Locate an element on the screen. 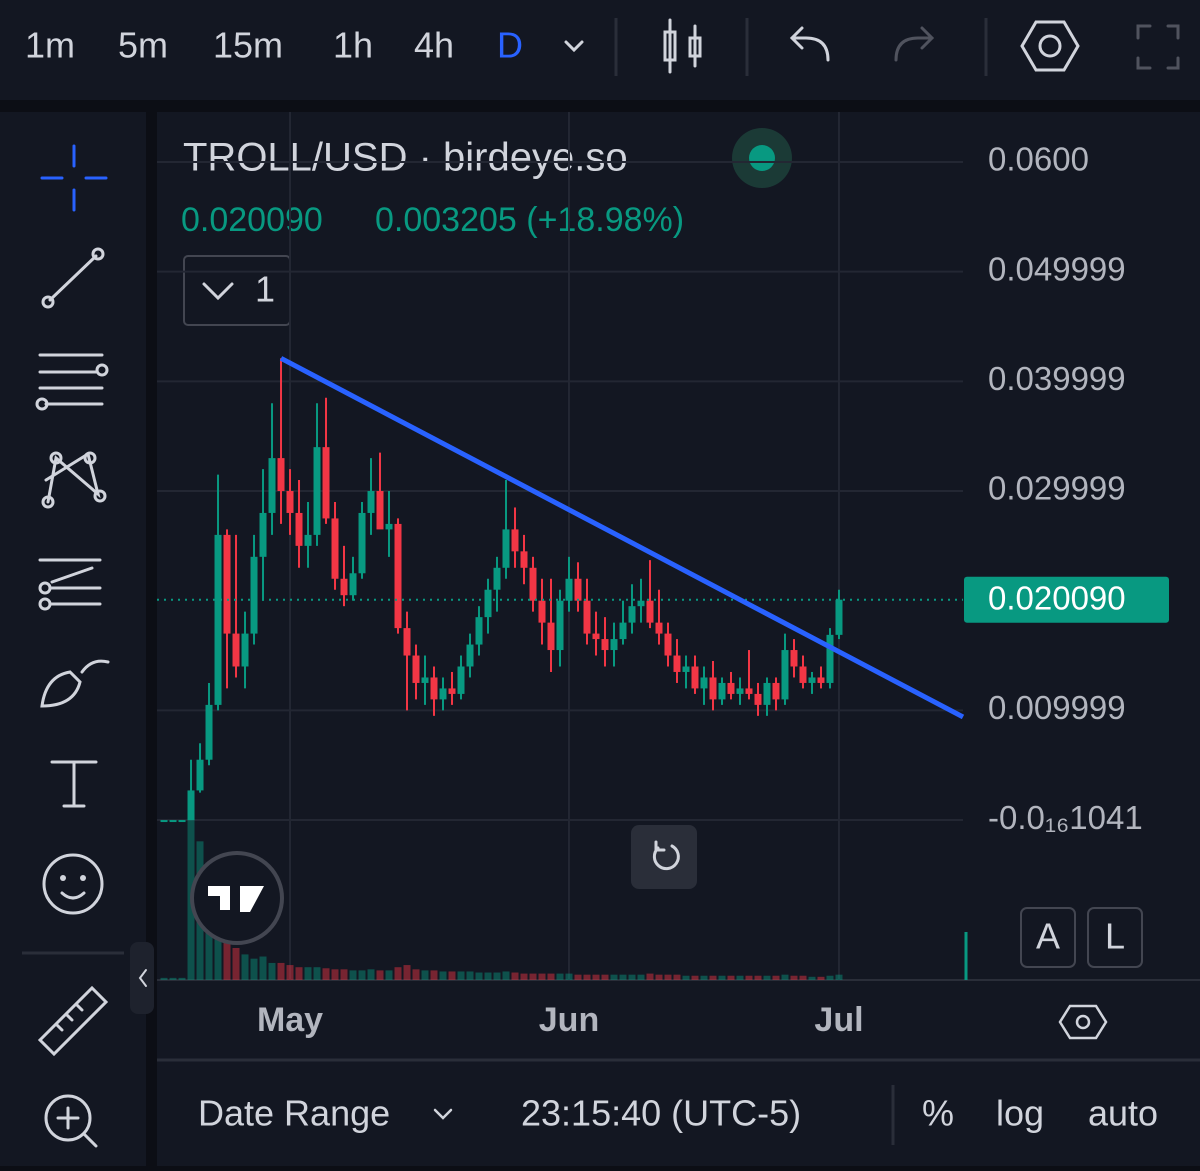 The width and height of the screenshot is (1200, 1171). auto-toggle: auto is located at coordinates (1123, 1113).